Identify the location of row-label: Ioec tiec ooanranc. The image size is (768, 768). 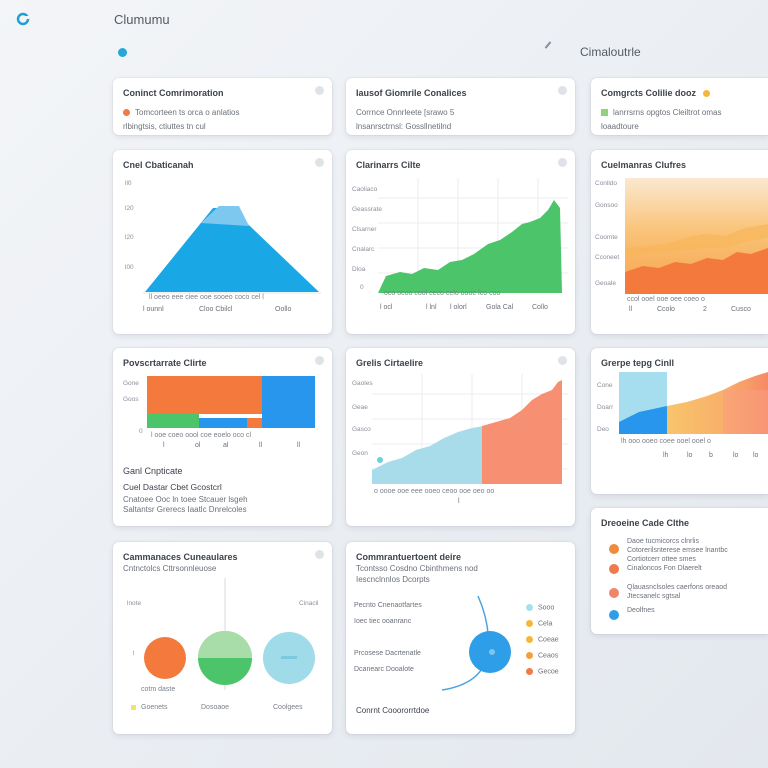
(383, 621).